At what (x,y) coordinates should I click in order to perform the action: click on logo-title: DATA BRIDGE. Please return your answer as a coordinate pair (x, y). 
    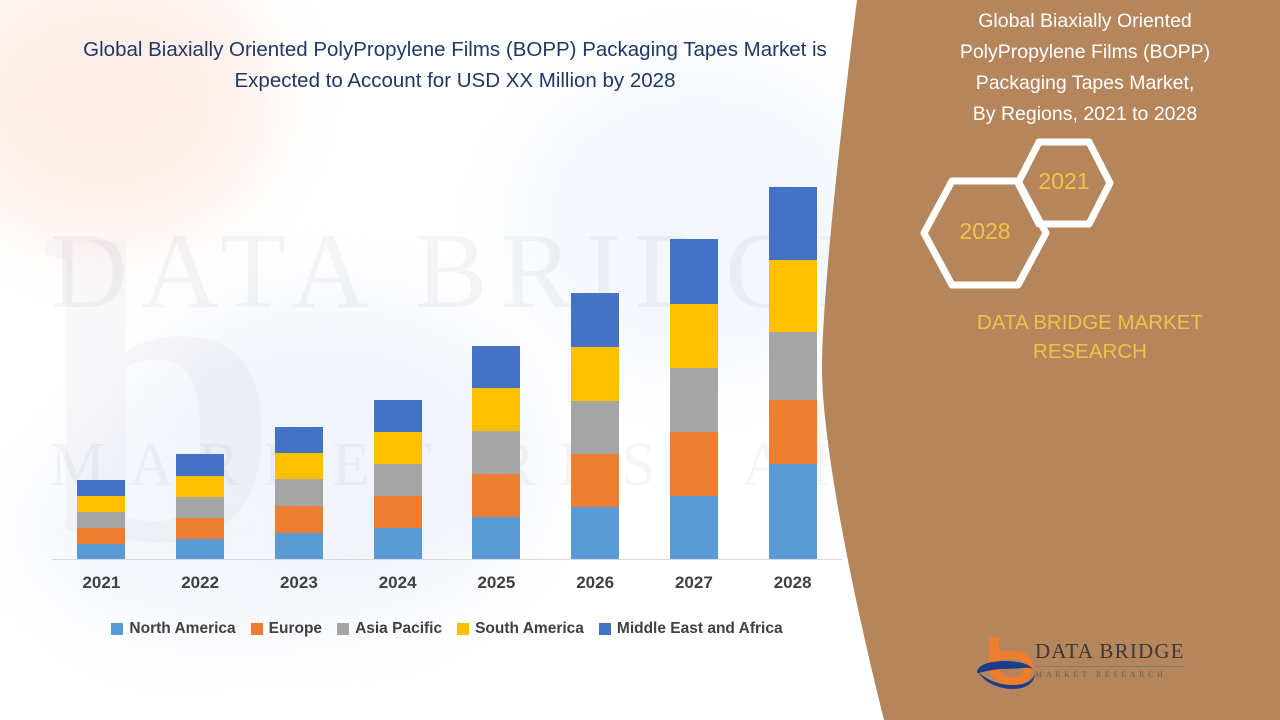
    Looking at the image, I should click on (1110, 653).